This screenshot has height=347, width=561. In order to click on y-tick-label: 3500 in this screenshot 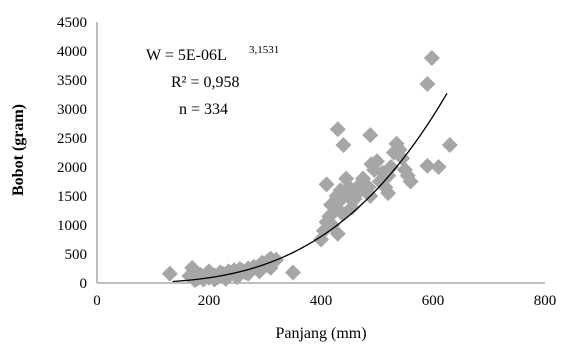, I will do `click(72, 81)`.